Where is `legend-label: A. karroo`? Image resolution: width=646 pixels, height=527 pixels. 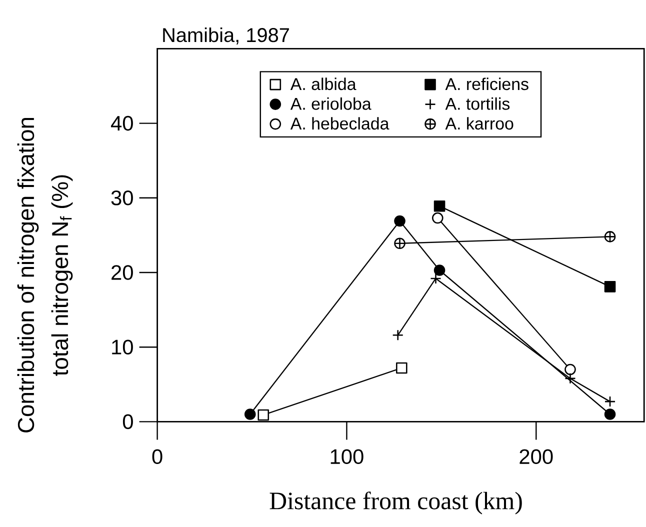
legend-label: A. karroo is located at coordinates (479, 123).